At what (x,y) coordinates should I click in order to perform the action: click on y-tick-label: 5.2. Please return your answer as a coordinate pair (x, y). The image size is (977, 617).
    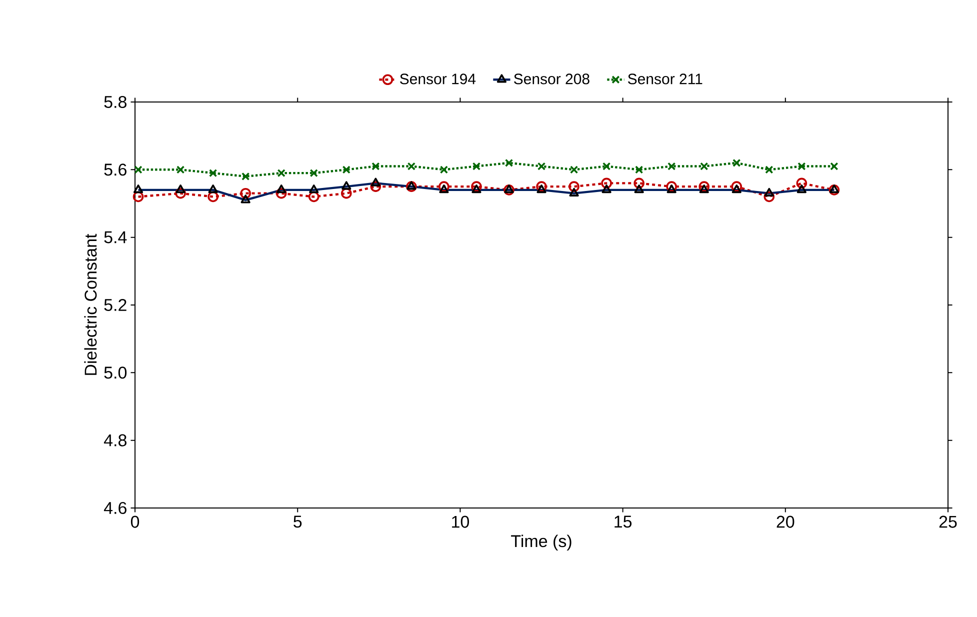
    Looking at the image, I should click on (115, 305).